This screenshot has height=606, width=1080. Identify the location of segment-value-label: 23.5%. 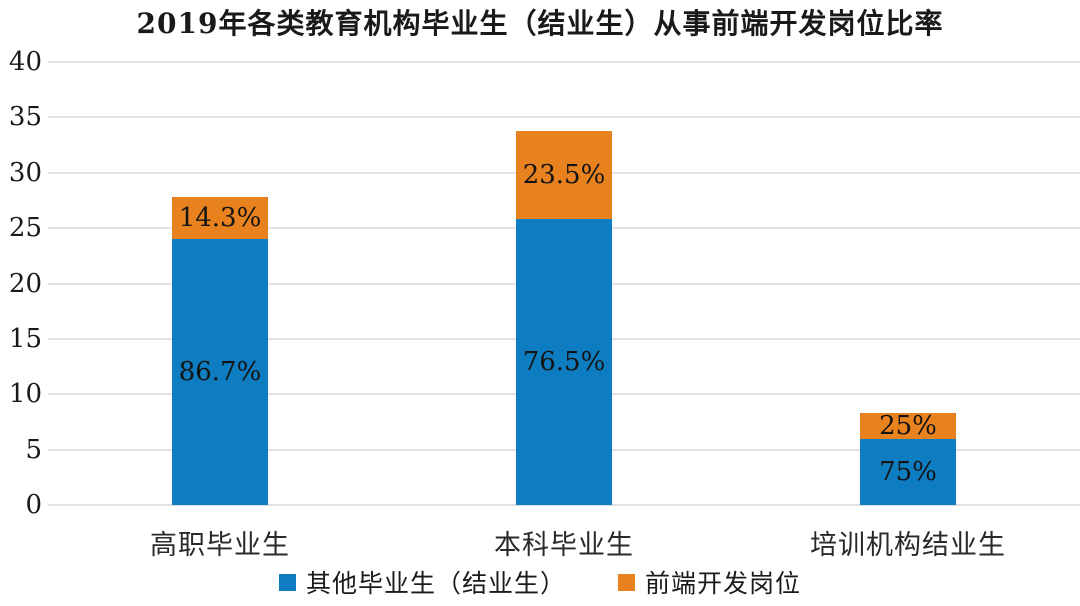
(564, 174).